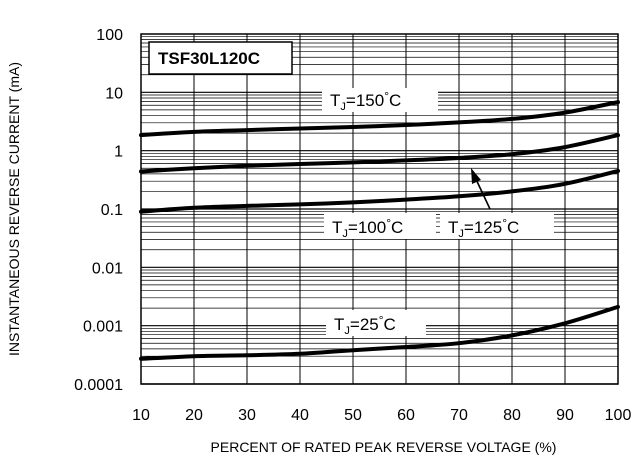 This screenshot has width=637, height=464. What do you see at coordinates (483, 228) in the screenshot?
I see `series-label-t125: TJ=125°C` at bounding box center [483, 228].